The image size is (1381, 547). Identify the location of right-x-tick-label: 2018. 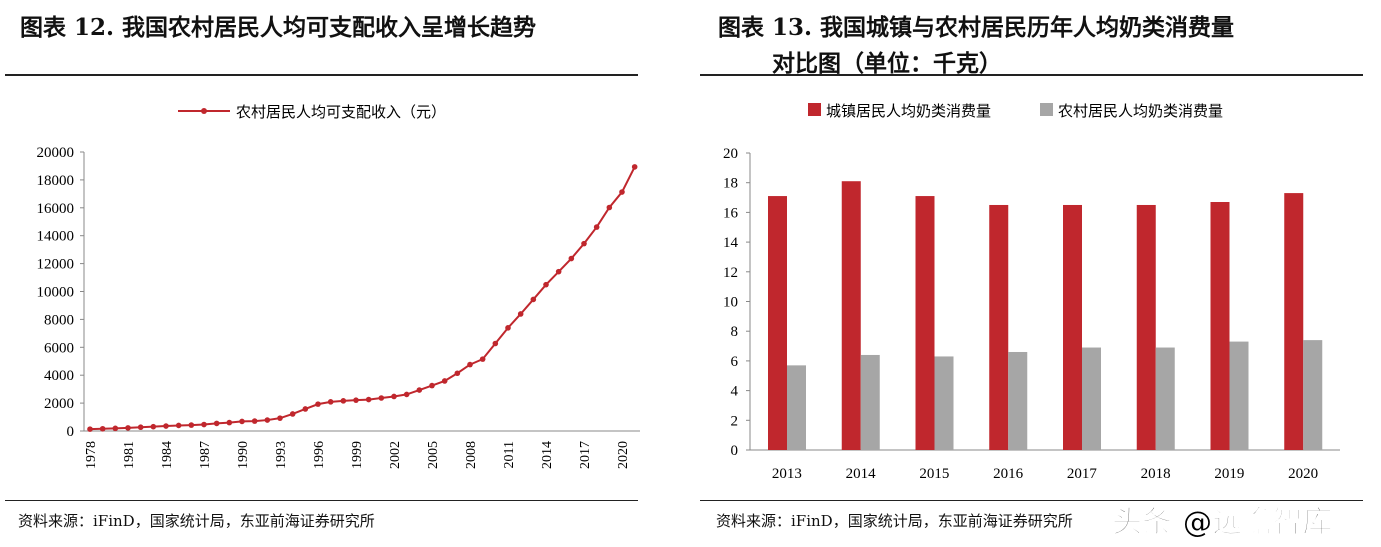
(1156, 474).